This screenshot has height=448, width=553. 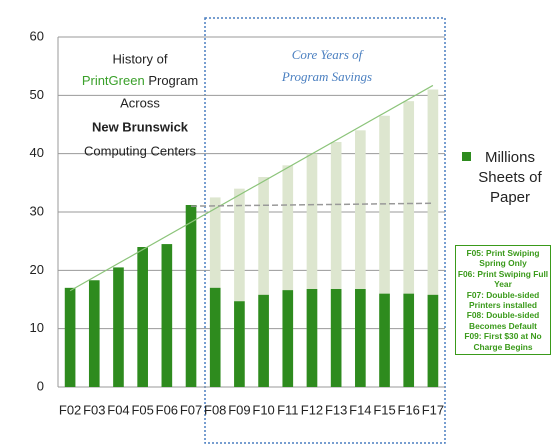 I want to click on x-tick-label: F12, so click(x=312, y=409).